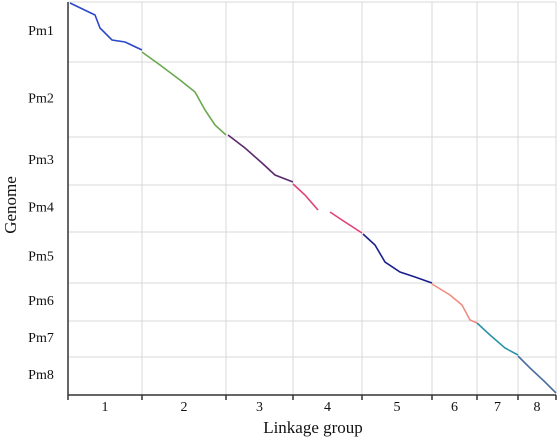 This screenshot has width=558, height=440. Describe the element at coordinates (41, 257) in the screenshot. I see `y-category-label: Pm5` at that location.